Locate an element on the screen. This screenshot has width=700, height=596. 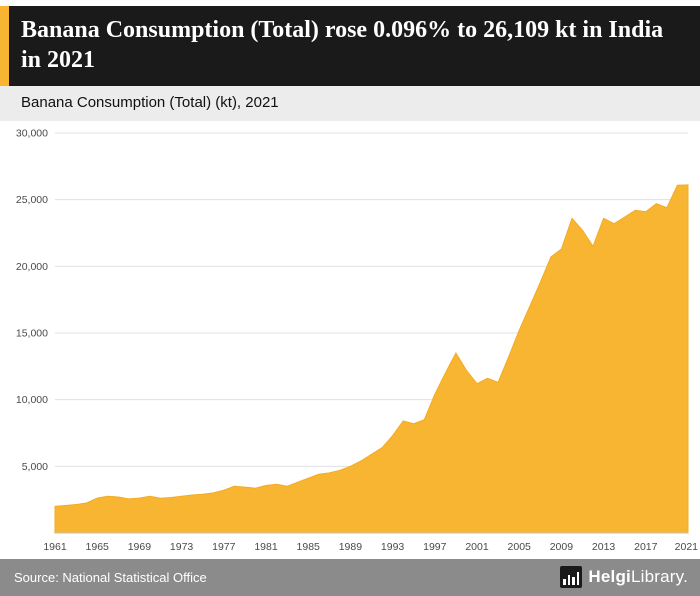
helgilibrary-logo-icon is located at coordinates (571, 577).